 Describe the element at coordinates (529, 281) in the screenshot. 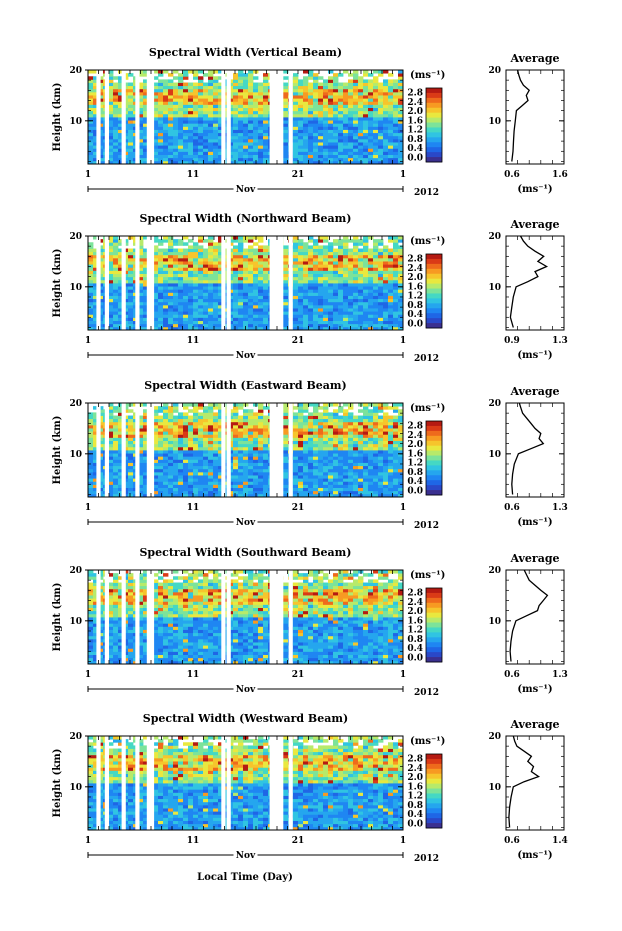

I see `average-profile-line` at that location.